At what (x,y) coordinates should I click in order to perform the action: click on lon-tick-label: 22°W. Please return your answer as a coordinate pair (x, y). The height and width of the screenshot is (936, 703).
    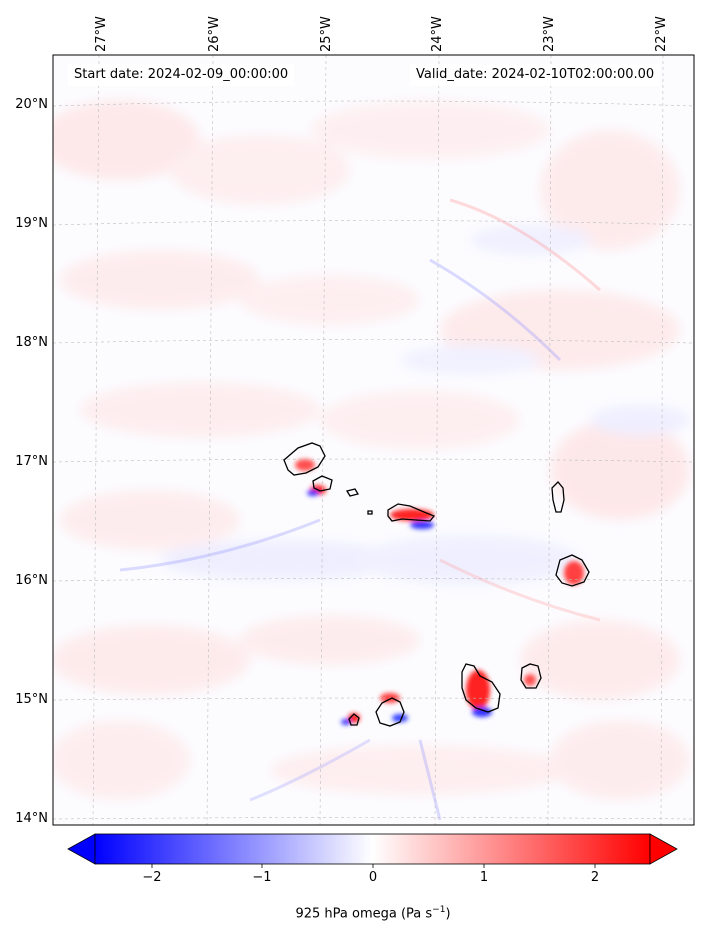
    Looking at the image, I should click on (661, 34).